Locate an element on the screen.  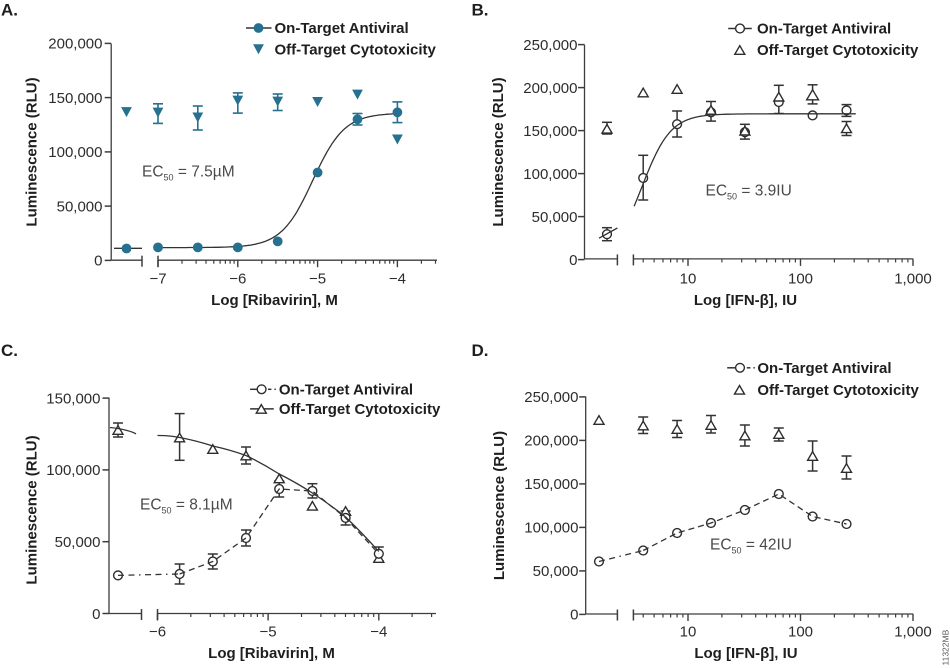
svg-text: B. is located at coordinates (480, 10).